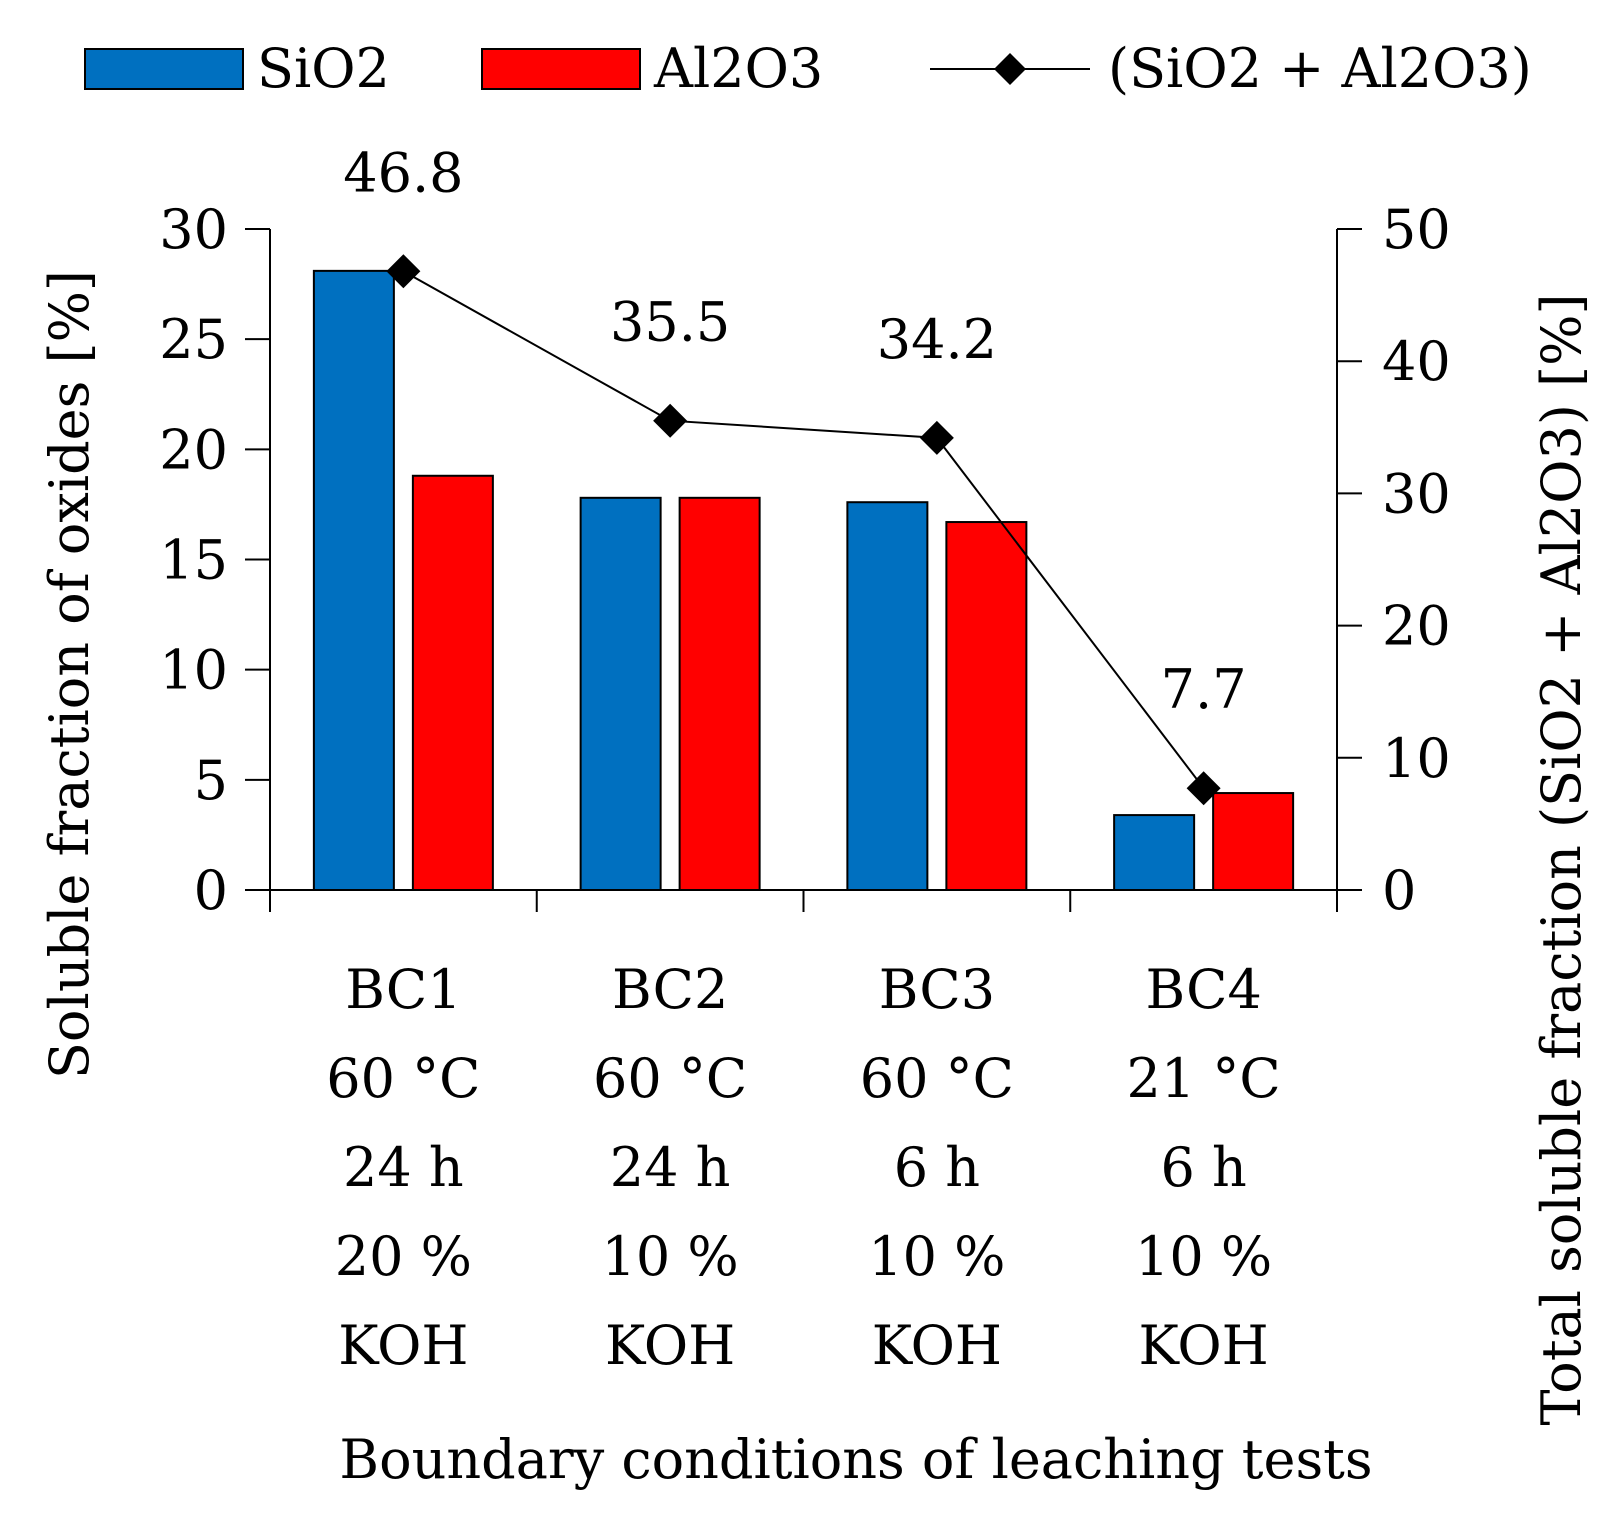 The height and width of the screenshot is (1525, 1612). I want to click on category-label-3: BC3 60 °C 6 h 10 % KOH, so click(937, 1167).